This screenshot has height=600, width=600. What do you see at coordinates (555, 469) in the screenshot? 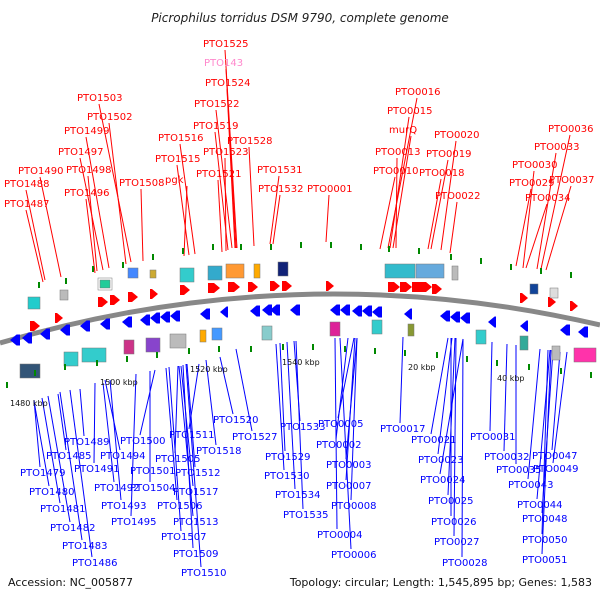
I see `gene-label-pto0049: PTO0049` at bounding box center [555, 469].